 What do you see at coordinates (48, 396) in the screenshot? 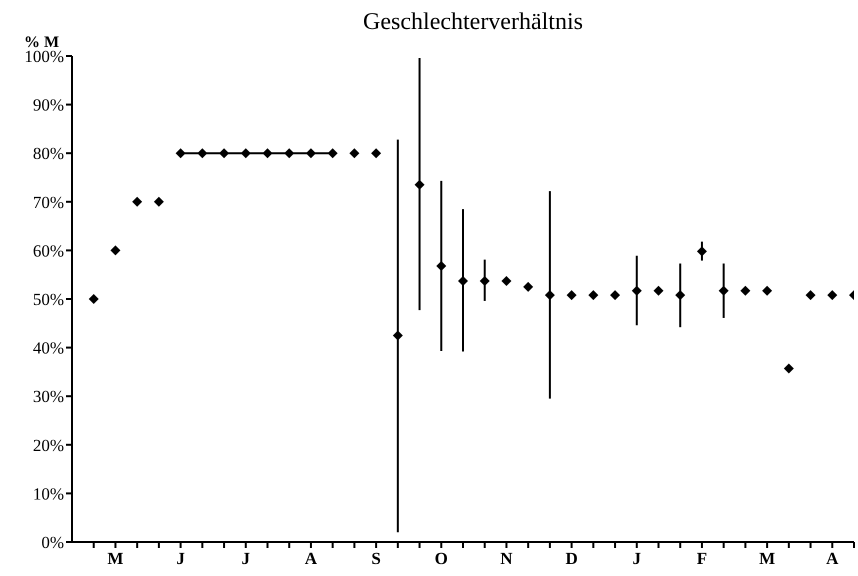
I see `y-tick-label: 30%` at bounding box center [48, 396].